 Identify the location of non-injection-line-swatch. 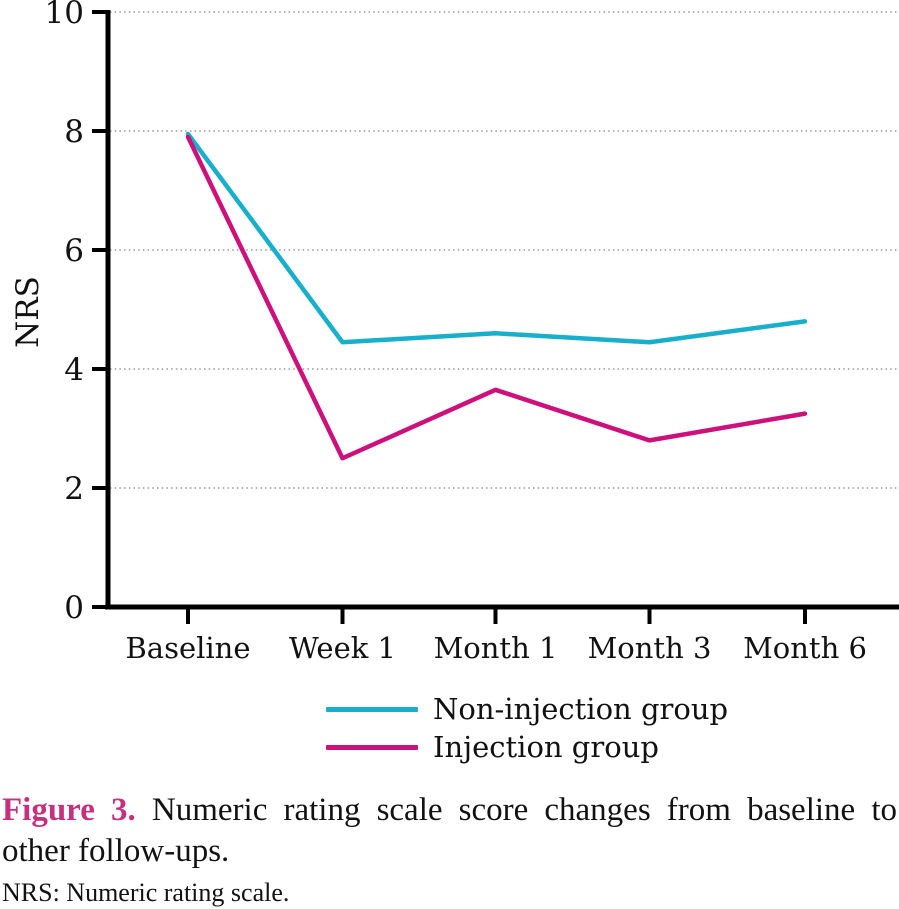
(372, 709).